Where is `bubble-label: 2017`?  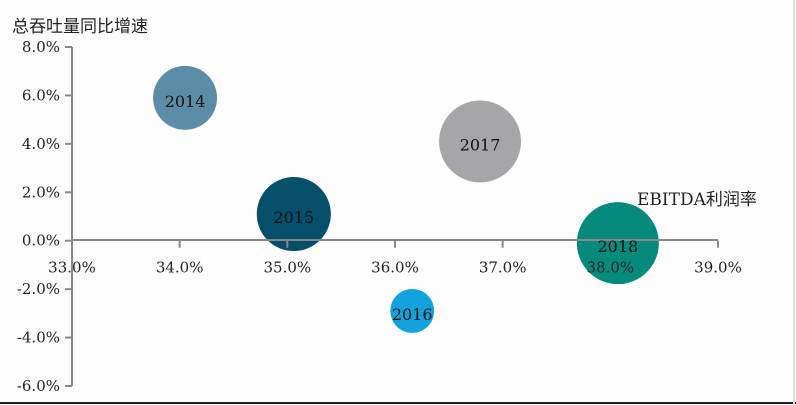 bubble-label: 2017 is located at coordinates (480, 144).